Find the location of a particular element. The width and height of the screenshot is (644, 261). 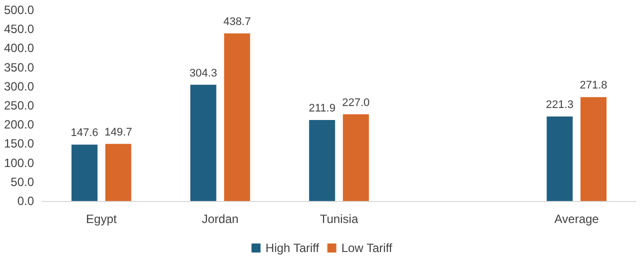

x-tick-label: Tunisia is located at coordinates (339, 219).